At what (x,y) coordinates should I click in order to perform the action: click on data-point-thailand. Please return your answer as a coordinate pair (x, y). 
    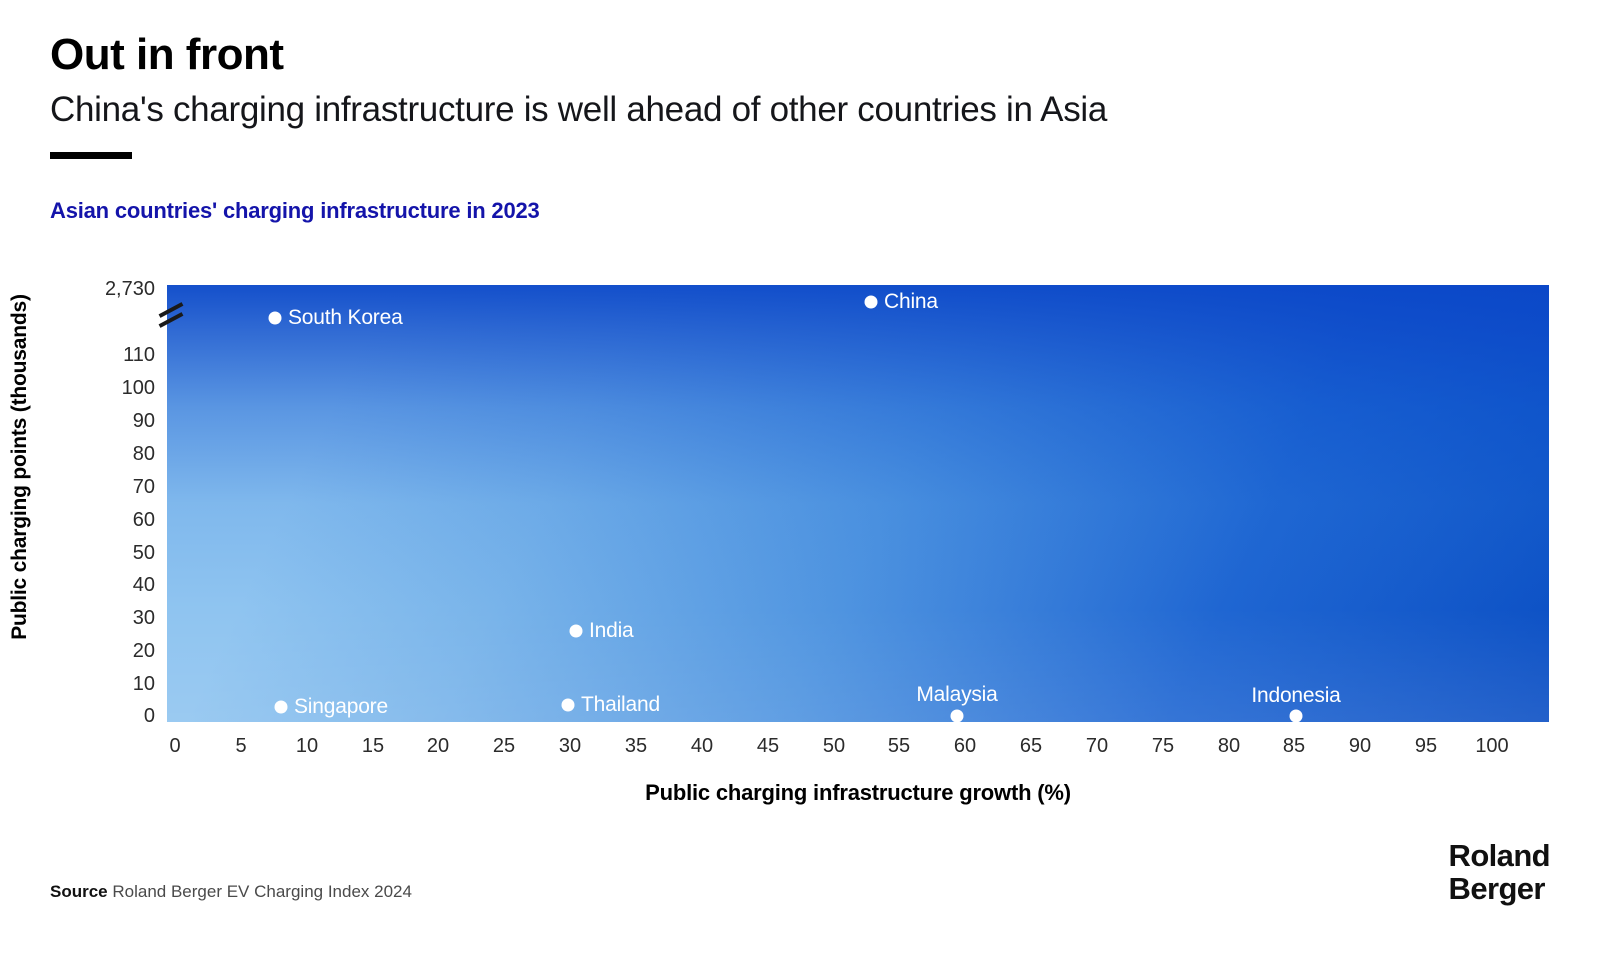
    Looking at the image, I should click on (568, 705).